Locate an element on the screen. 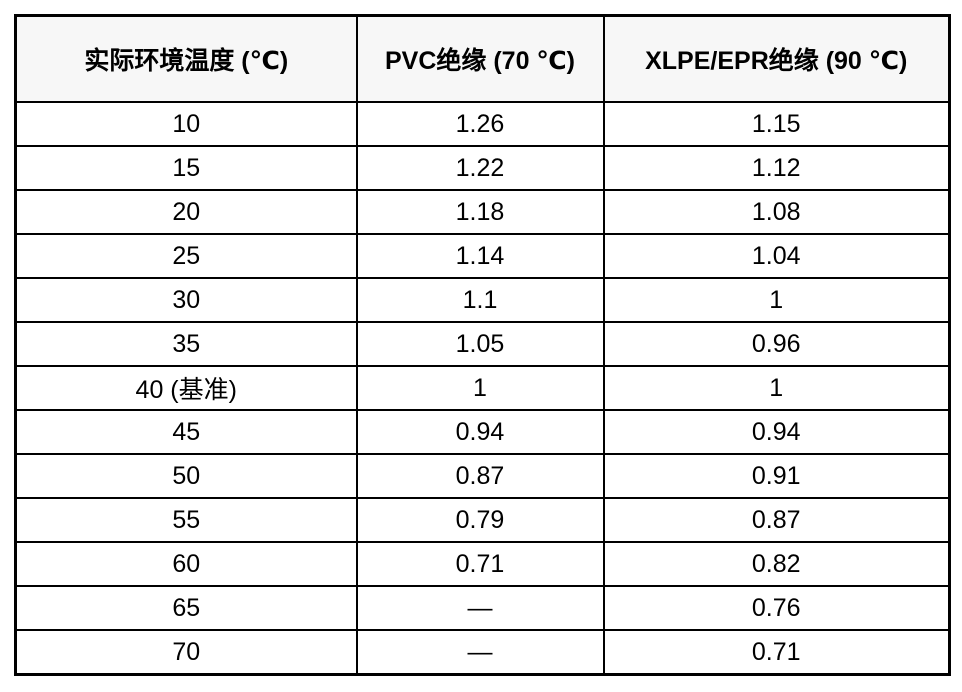 This screenshot has width=962, height=692. table-cell: 1.22 is located at coordinates (480, 168).